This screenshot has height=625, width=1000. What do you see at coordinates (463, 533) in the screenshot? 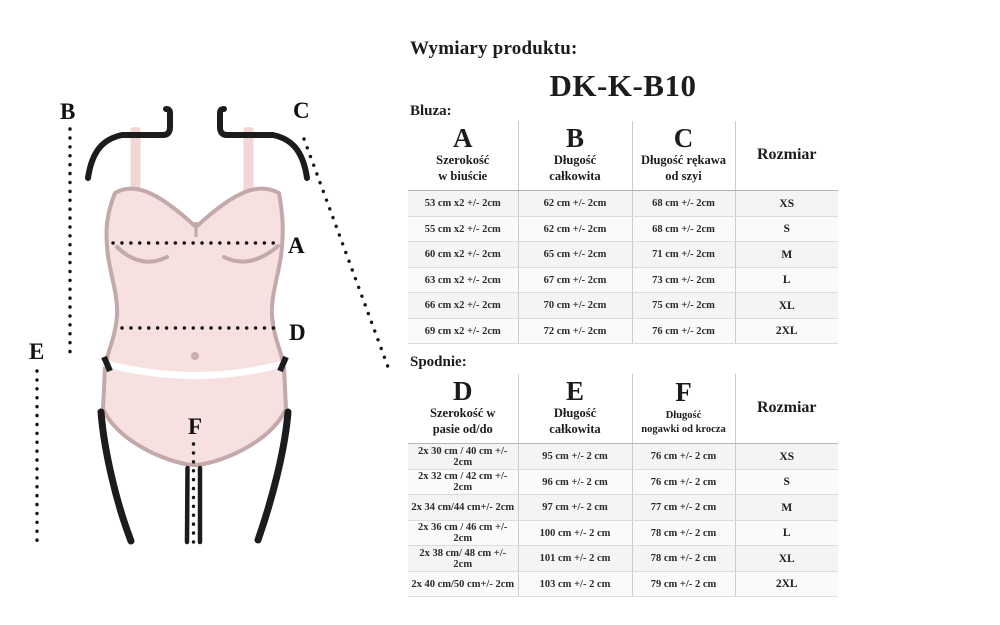
I see `cell-d: 2x 36 cm / 46 cm +/- 2cm` at bounding box center [463, 533].